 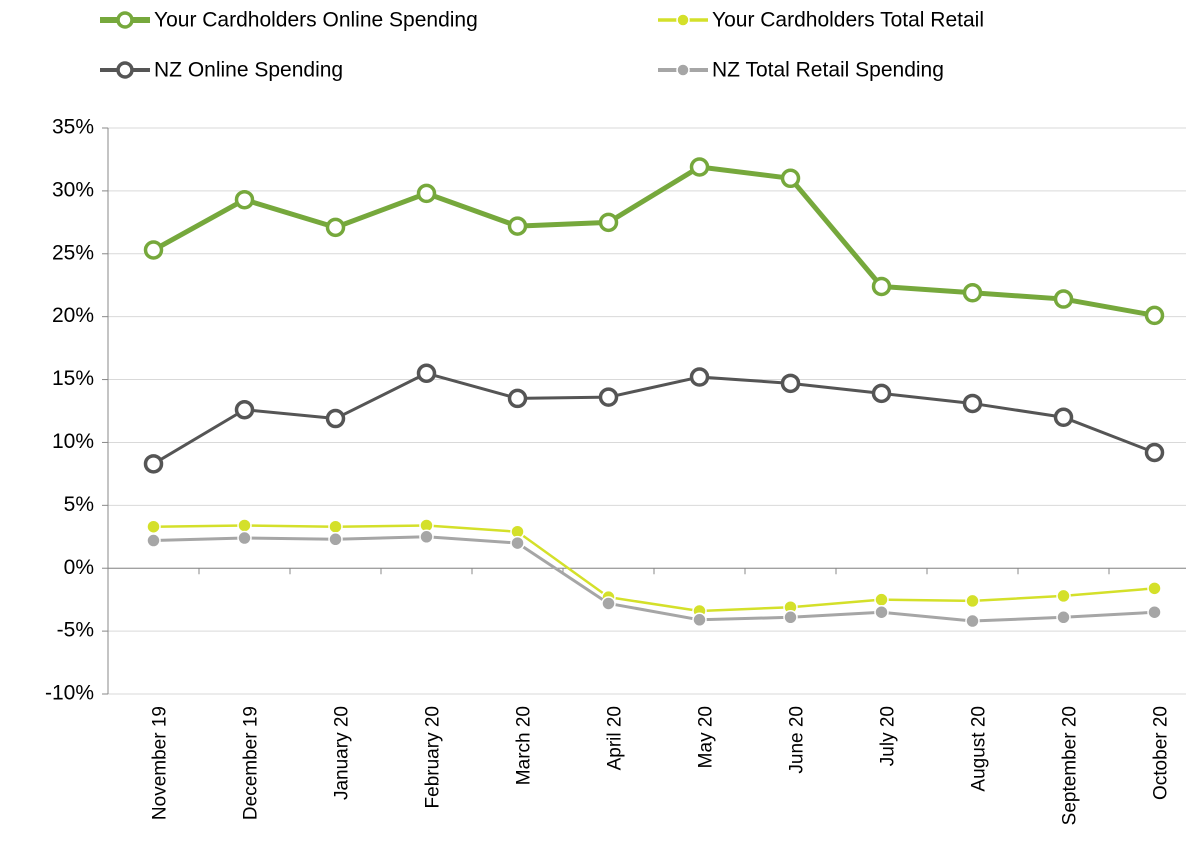 What do you see at coordinates (79, 567) in the screenshot?
I see `y-tick-label: 0%` at bounding box center [79, 567].